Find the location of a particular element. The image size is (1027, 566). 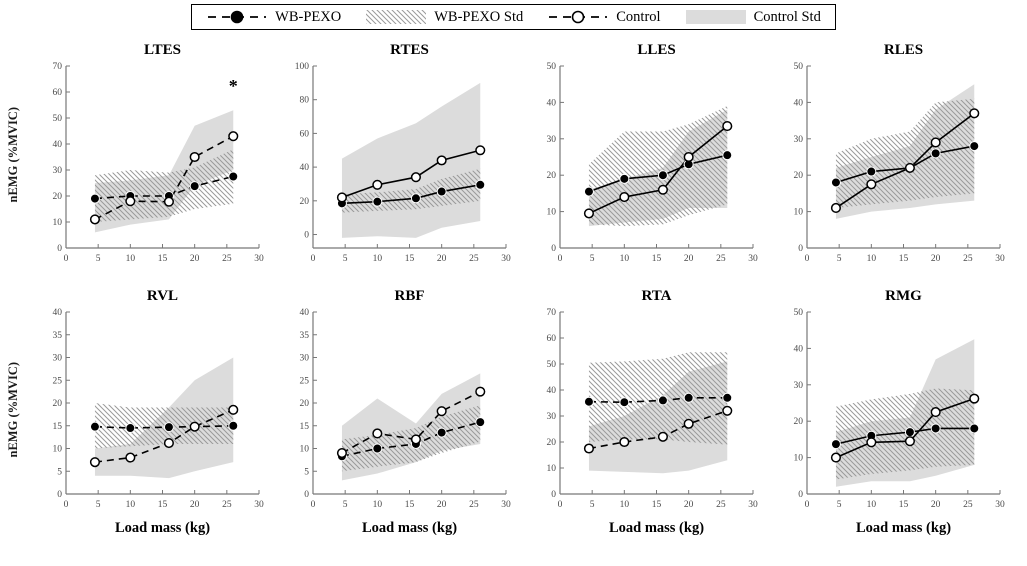

y-tick-label: 5 is located at coordinates (306, 472).